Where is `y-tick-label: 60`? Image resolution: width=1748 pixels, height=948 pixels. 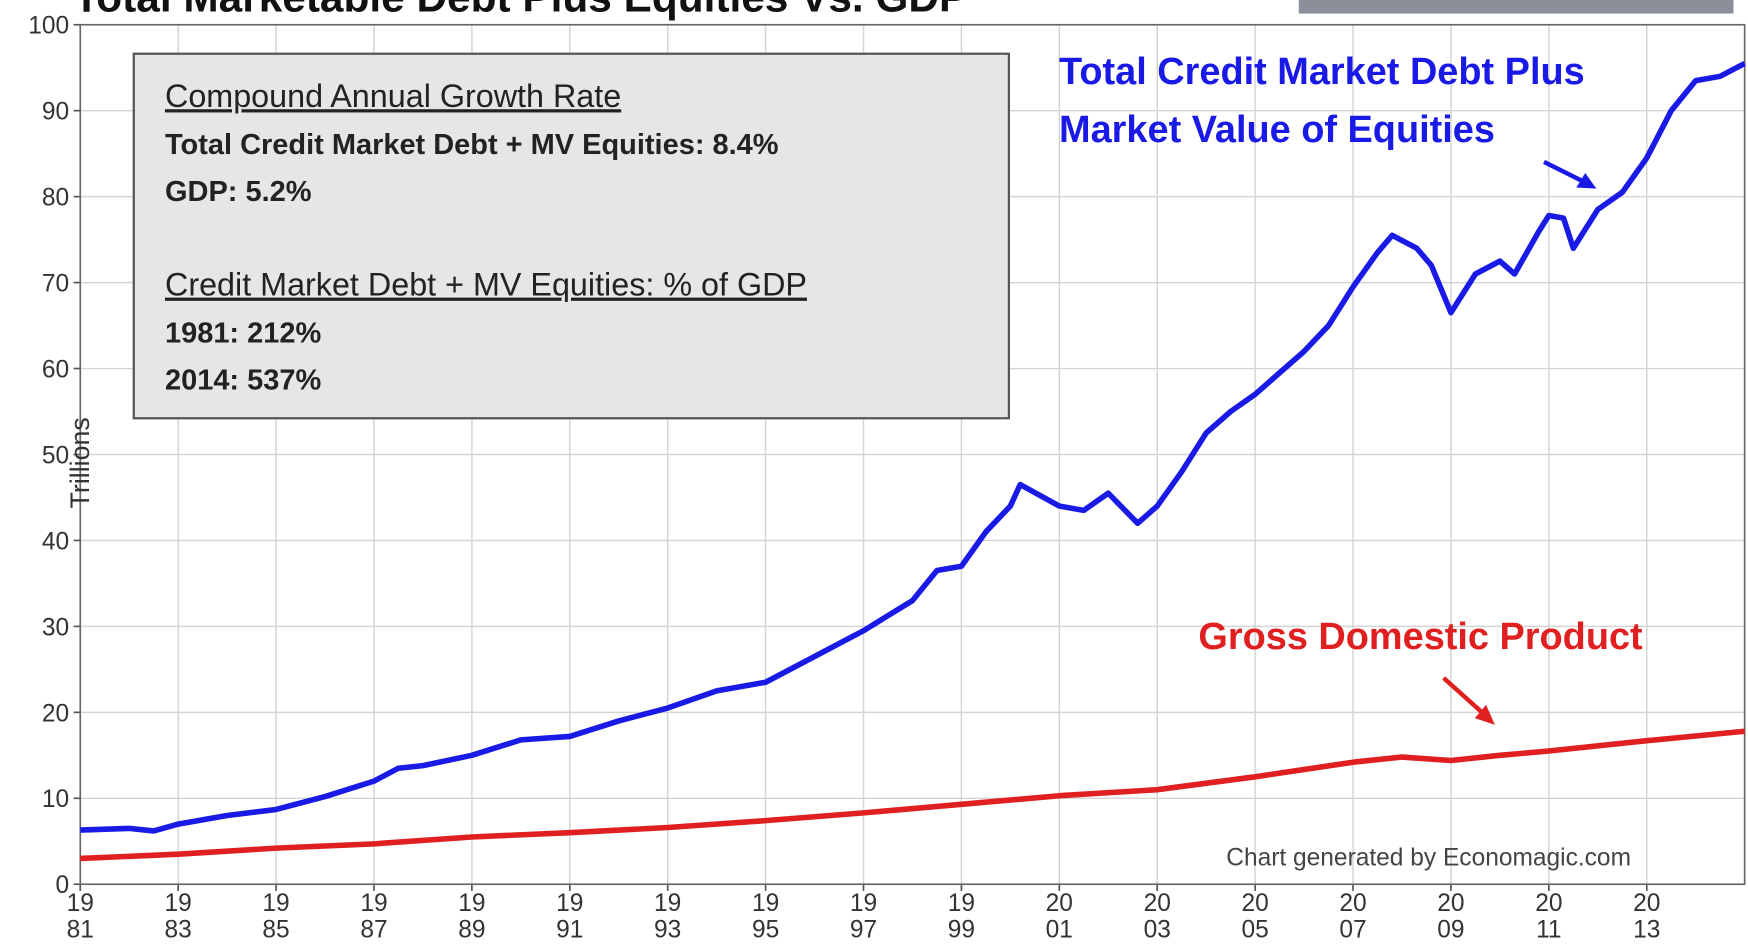 y-tick-label: 60 is located at coordinates (55, 369).